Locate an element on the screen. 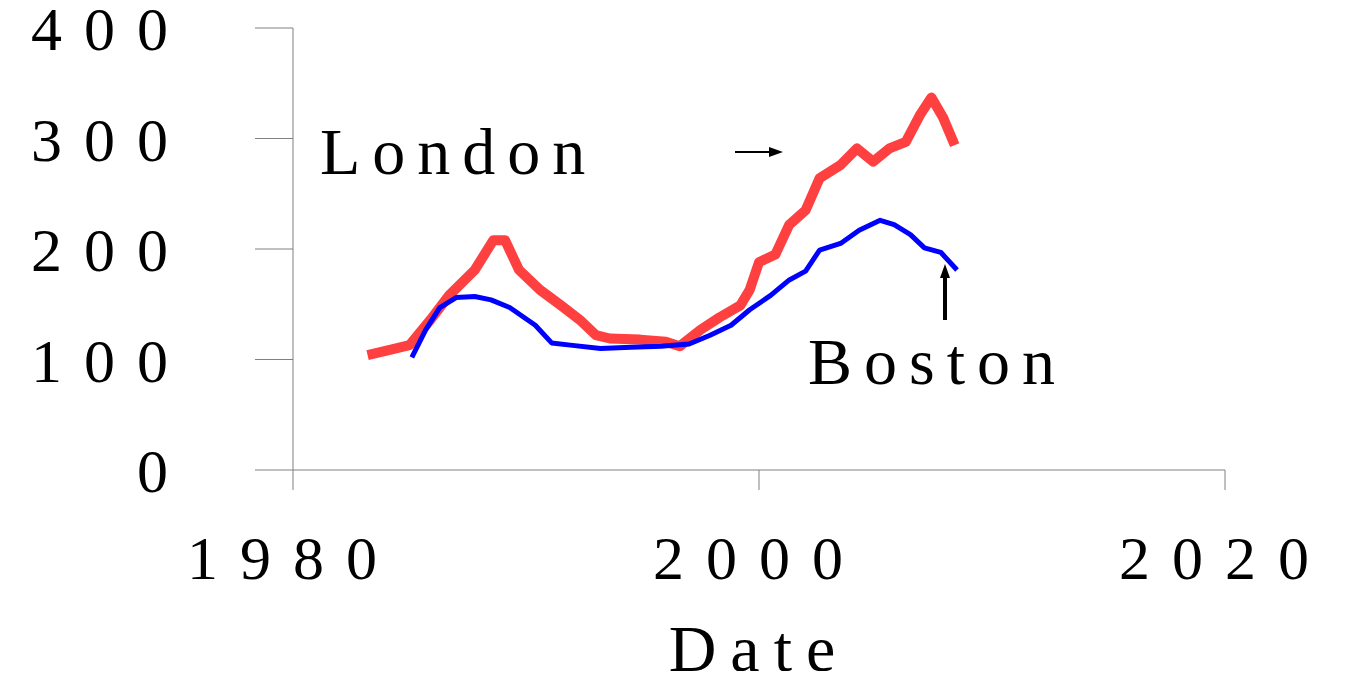  y-tick-label: 200 is located at coordinates (110, 250).